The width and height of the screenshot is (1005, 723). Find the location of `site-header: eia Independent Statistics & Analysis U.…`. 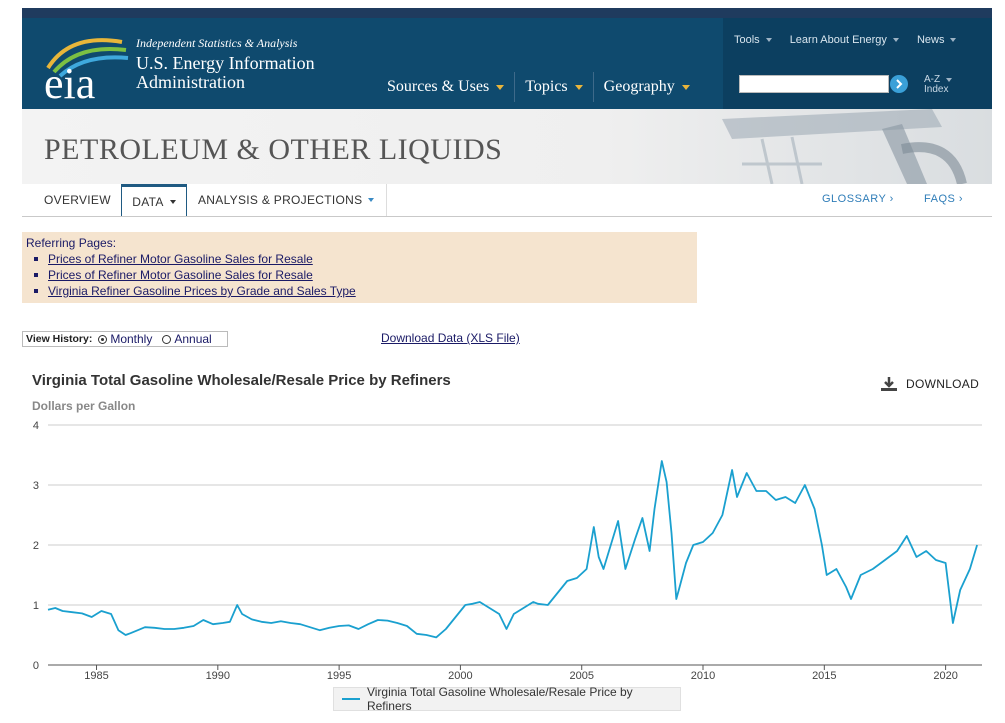

site-header: eia Independent Statistics & Analysis U.… is located at coordinates (507, 63).